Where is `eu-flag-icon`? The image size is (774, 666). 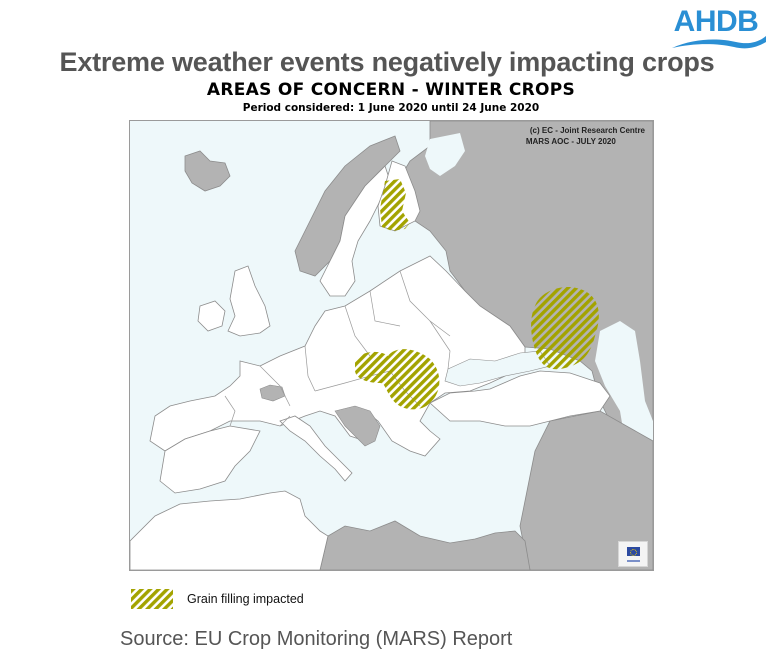
eu-flag-icon is located at coordinates (633, 551).